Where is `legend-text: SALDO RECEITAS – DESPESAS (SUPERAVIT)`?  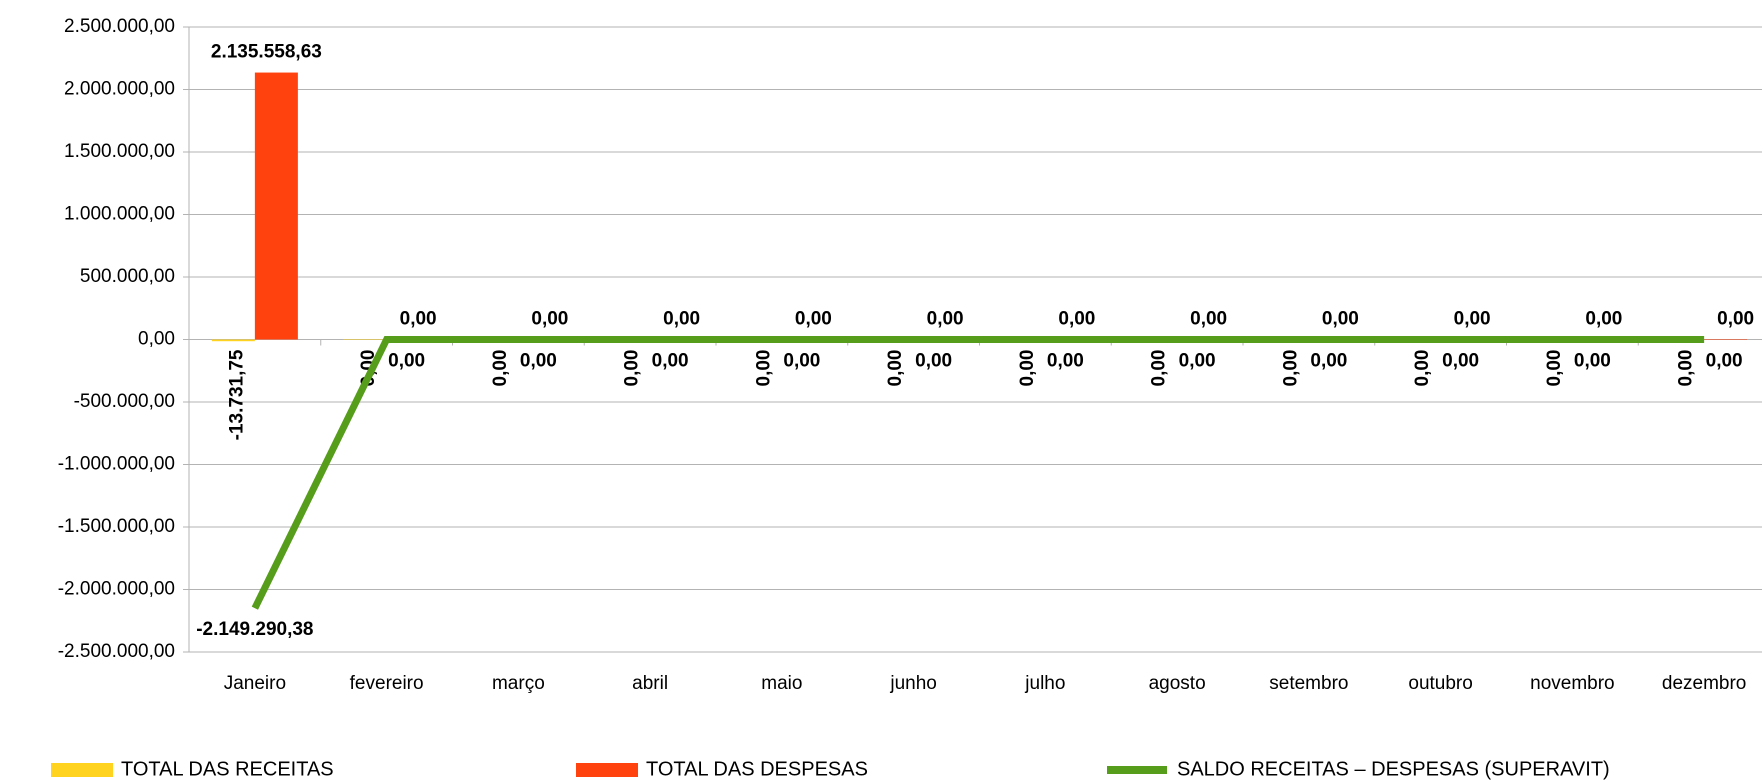 legend-text: SALDO RECEITAS – DESPESAS (SUPERAVIT) is located at coordinates (1393, 769).